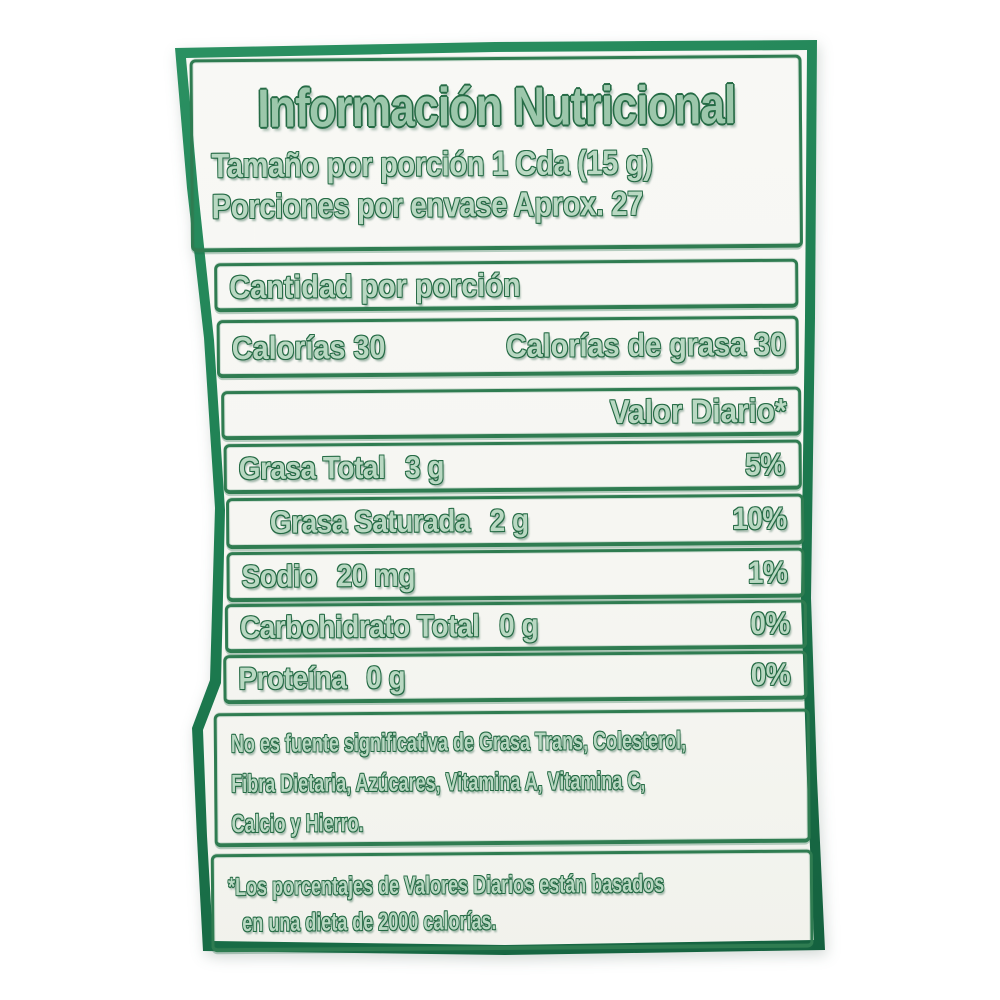 This screenshot has height=1000, width=1000. I want to click on nutrient-name-amount: Sodio 20 mg, so click(328, 575).